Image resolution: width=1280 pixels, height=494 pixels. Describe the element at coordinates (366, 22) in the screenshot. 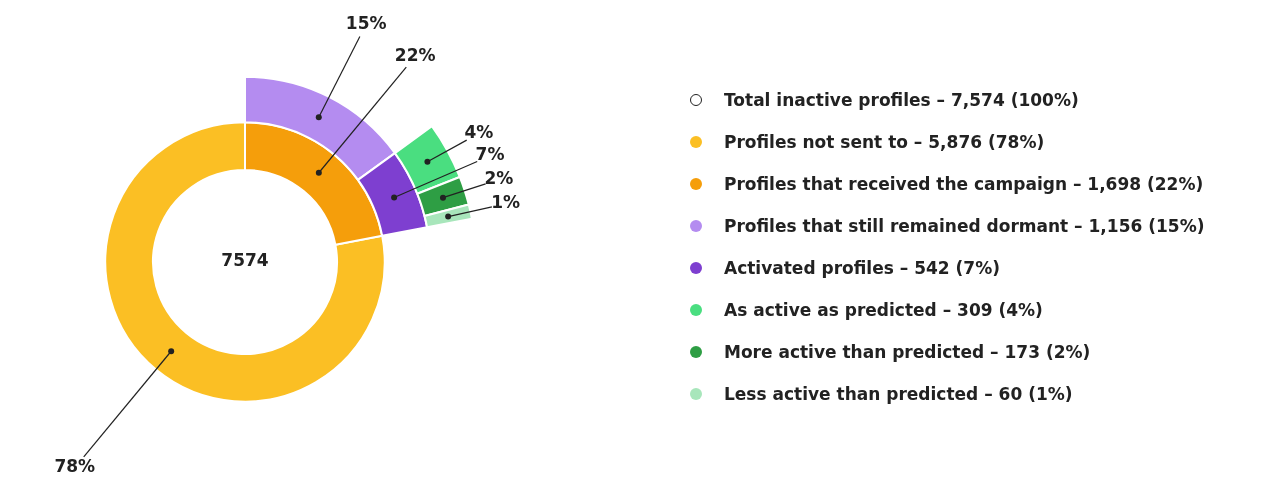

I see `data-label: 15%` at that location.